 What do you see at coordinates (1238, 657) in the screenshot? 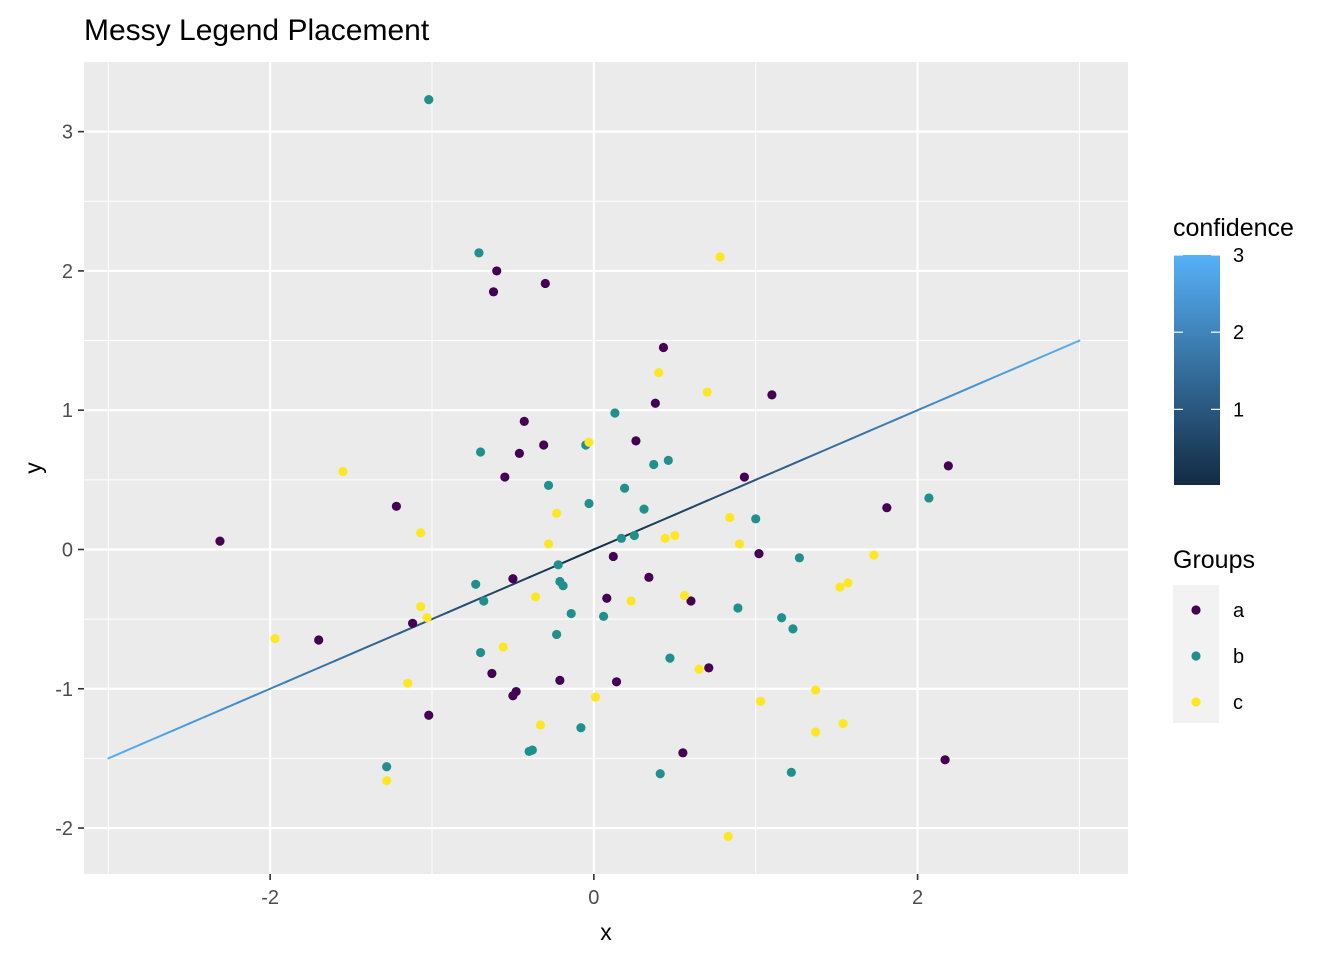
I see `legend-label-b: b` at bounding box center [1238, 657].